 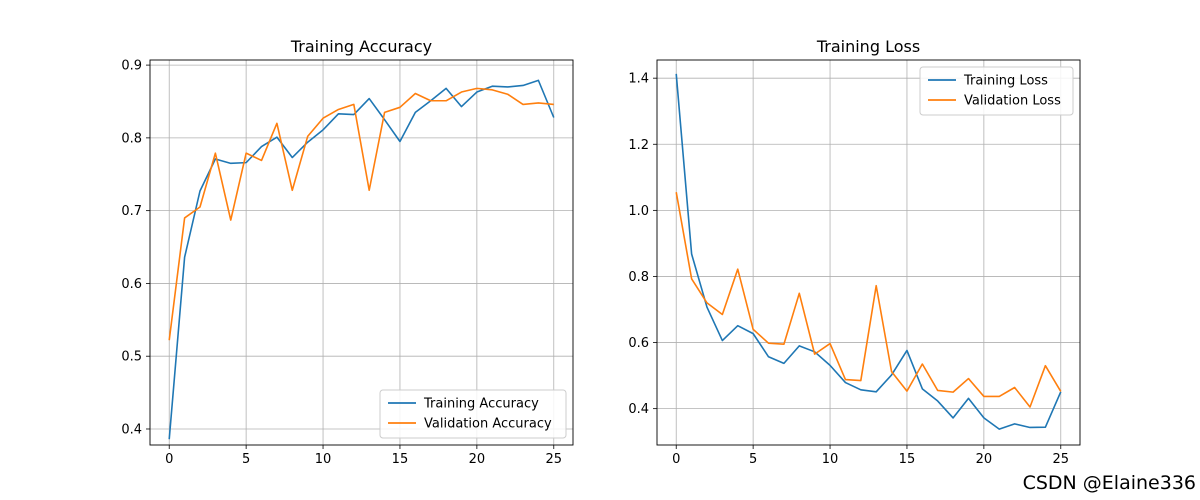 What do you see at coordinates (1060, 459) in the screenshot?
I see `loss-x-tick-label: 25` at bounding box center [1060, 459].